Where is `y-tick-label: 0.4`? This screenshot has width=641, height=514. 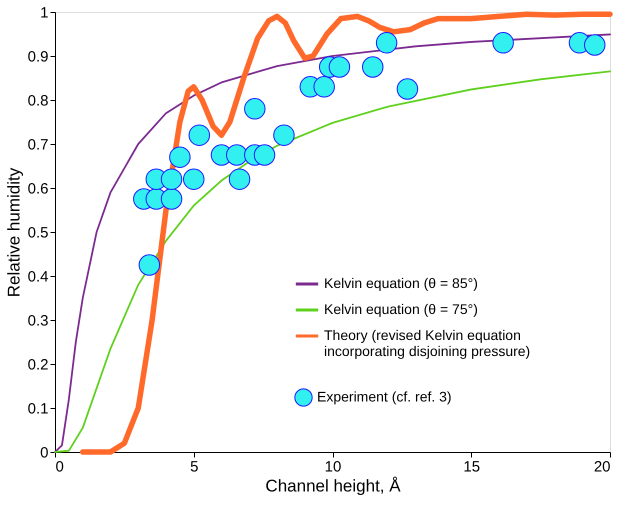
y-tick-label: 0.4 is located at coordinates (38, 277).